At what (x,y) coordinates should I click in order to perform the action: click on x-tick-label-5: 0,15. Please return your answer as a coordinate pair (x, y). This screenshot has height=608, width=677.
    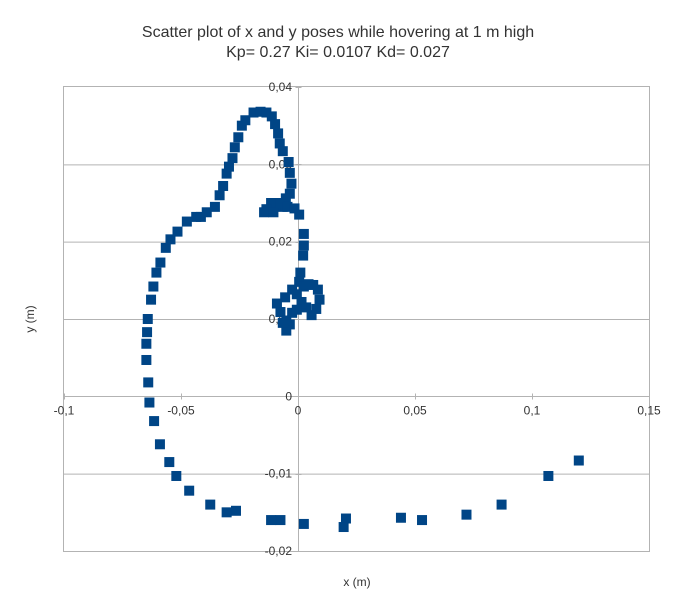
    Looking at the image, I should click on (649, 410).